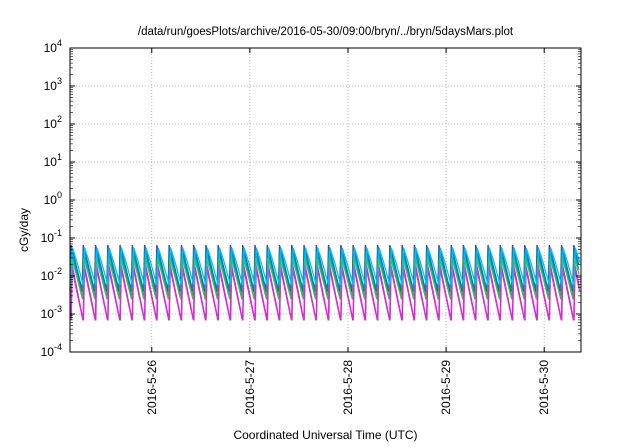 The width and height of the screenshot is (640, 448). Describe the element at coordinates (51, 236) in the screenshot. I see `y-tick-label: 10⁻¹` at that location.